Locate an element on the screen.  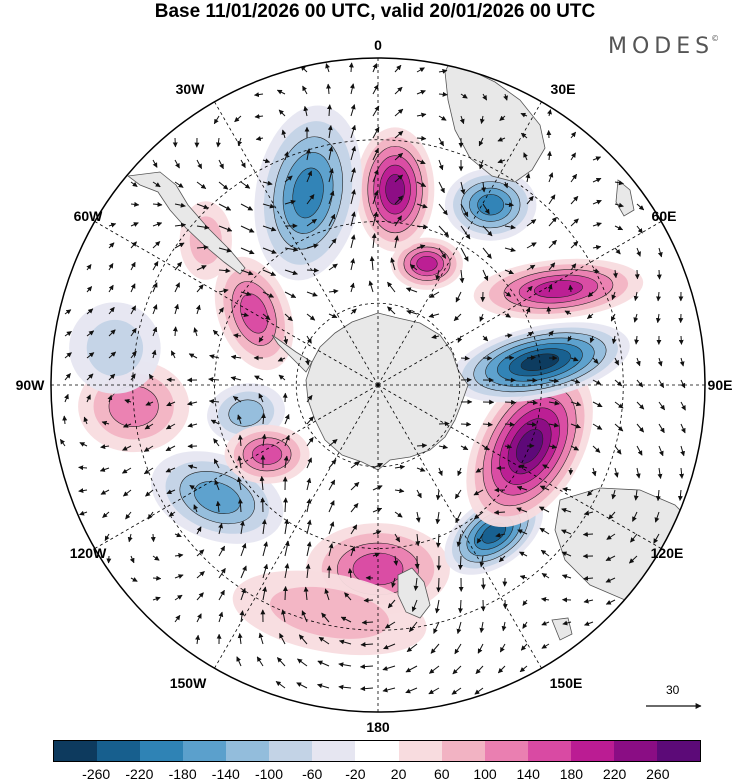
colorbar-tick-label: -220 is located at coordinates (139, 774).